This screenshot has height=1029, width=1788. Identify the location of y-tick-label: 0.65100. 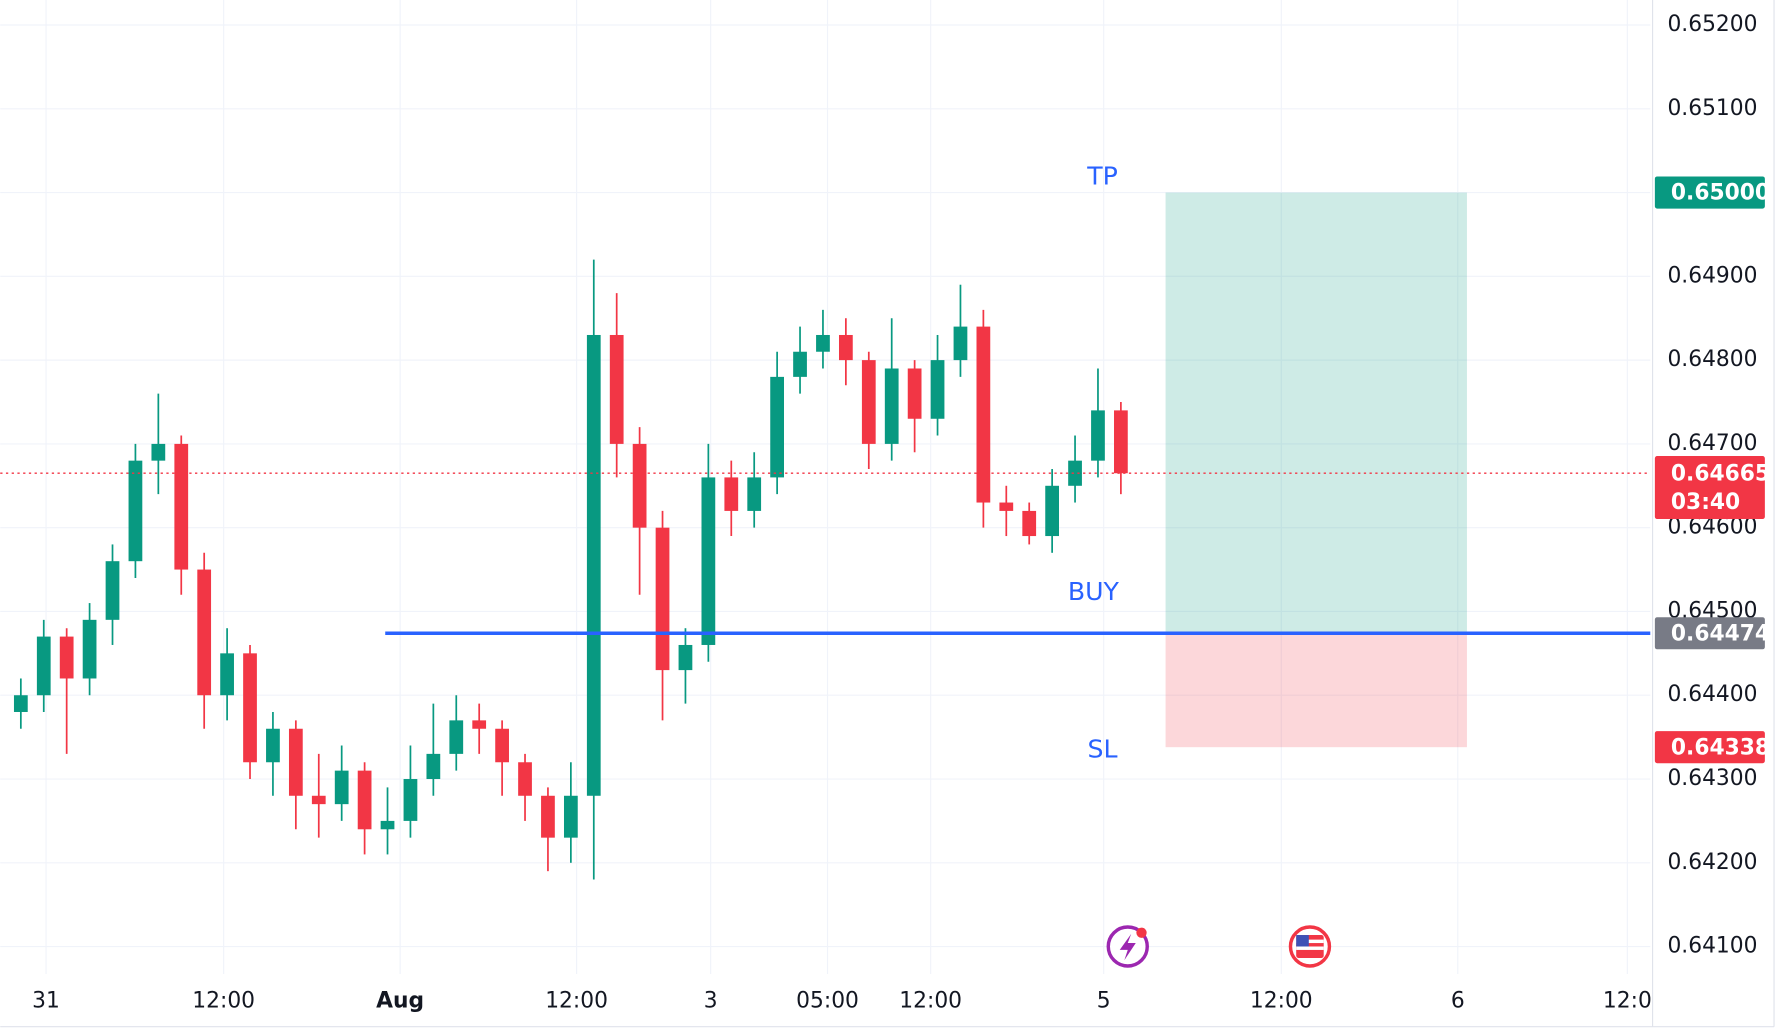
(1712, 108).